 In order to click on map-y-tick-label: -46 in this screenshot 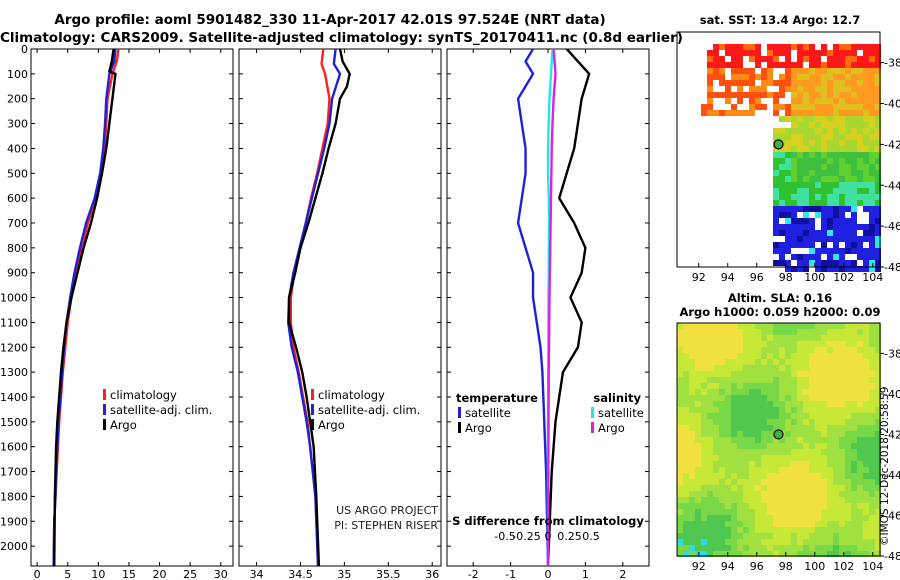, I will do `click(892, 226)`.